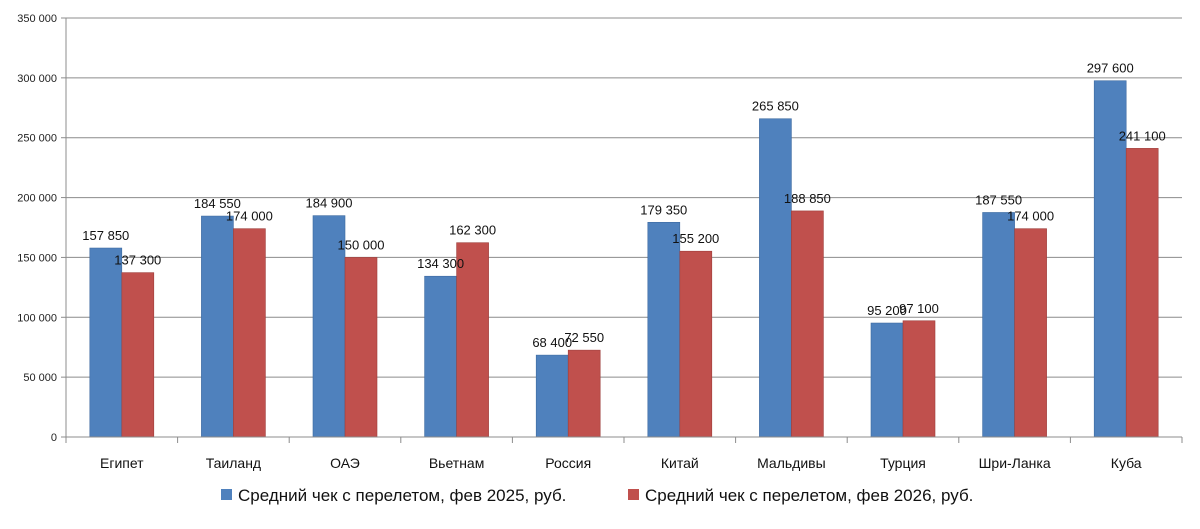 Image resolution: width=1200 pixels, height=529 pixels. I want to click on y-tick-label: 50 000, so click(40, 378).